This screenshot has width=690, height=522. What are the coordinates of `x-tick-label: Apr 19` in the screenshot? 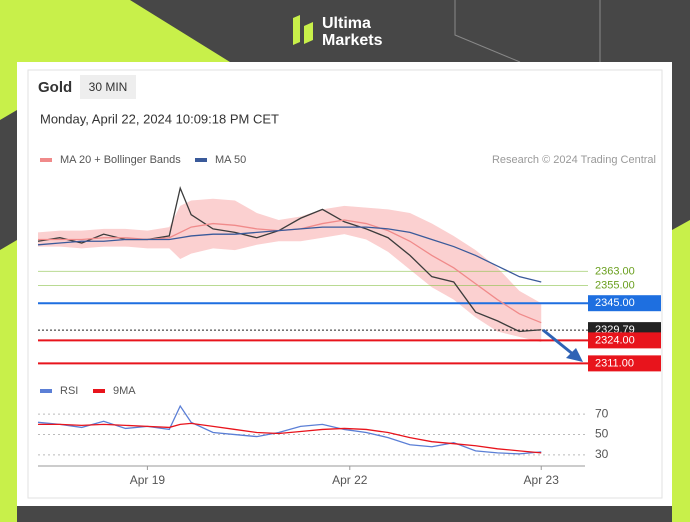 It's located at (148, 480).